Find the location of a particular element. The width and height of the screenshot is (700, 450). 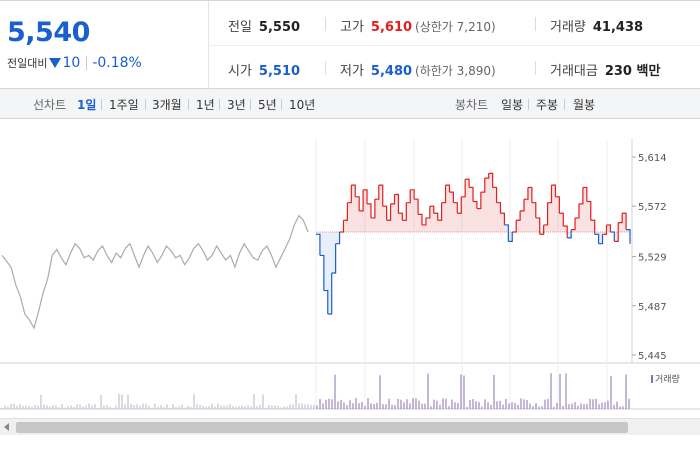

tab-1w: 1주일 is located at coordinates (124, 105).